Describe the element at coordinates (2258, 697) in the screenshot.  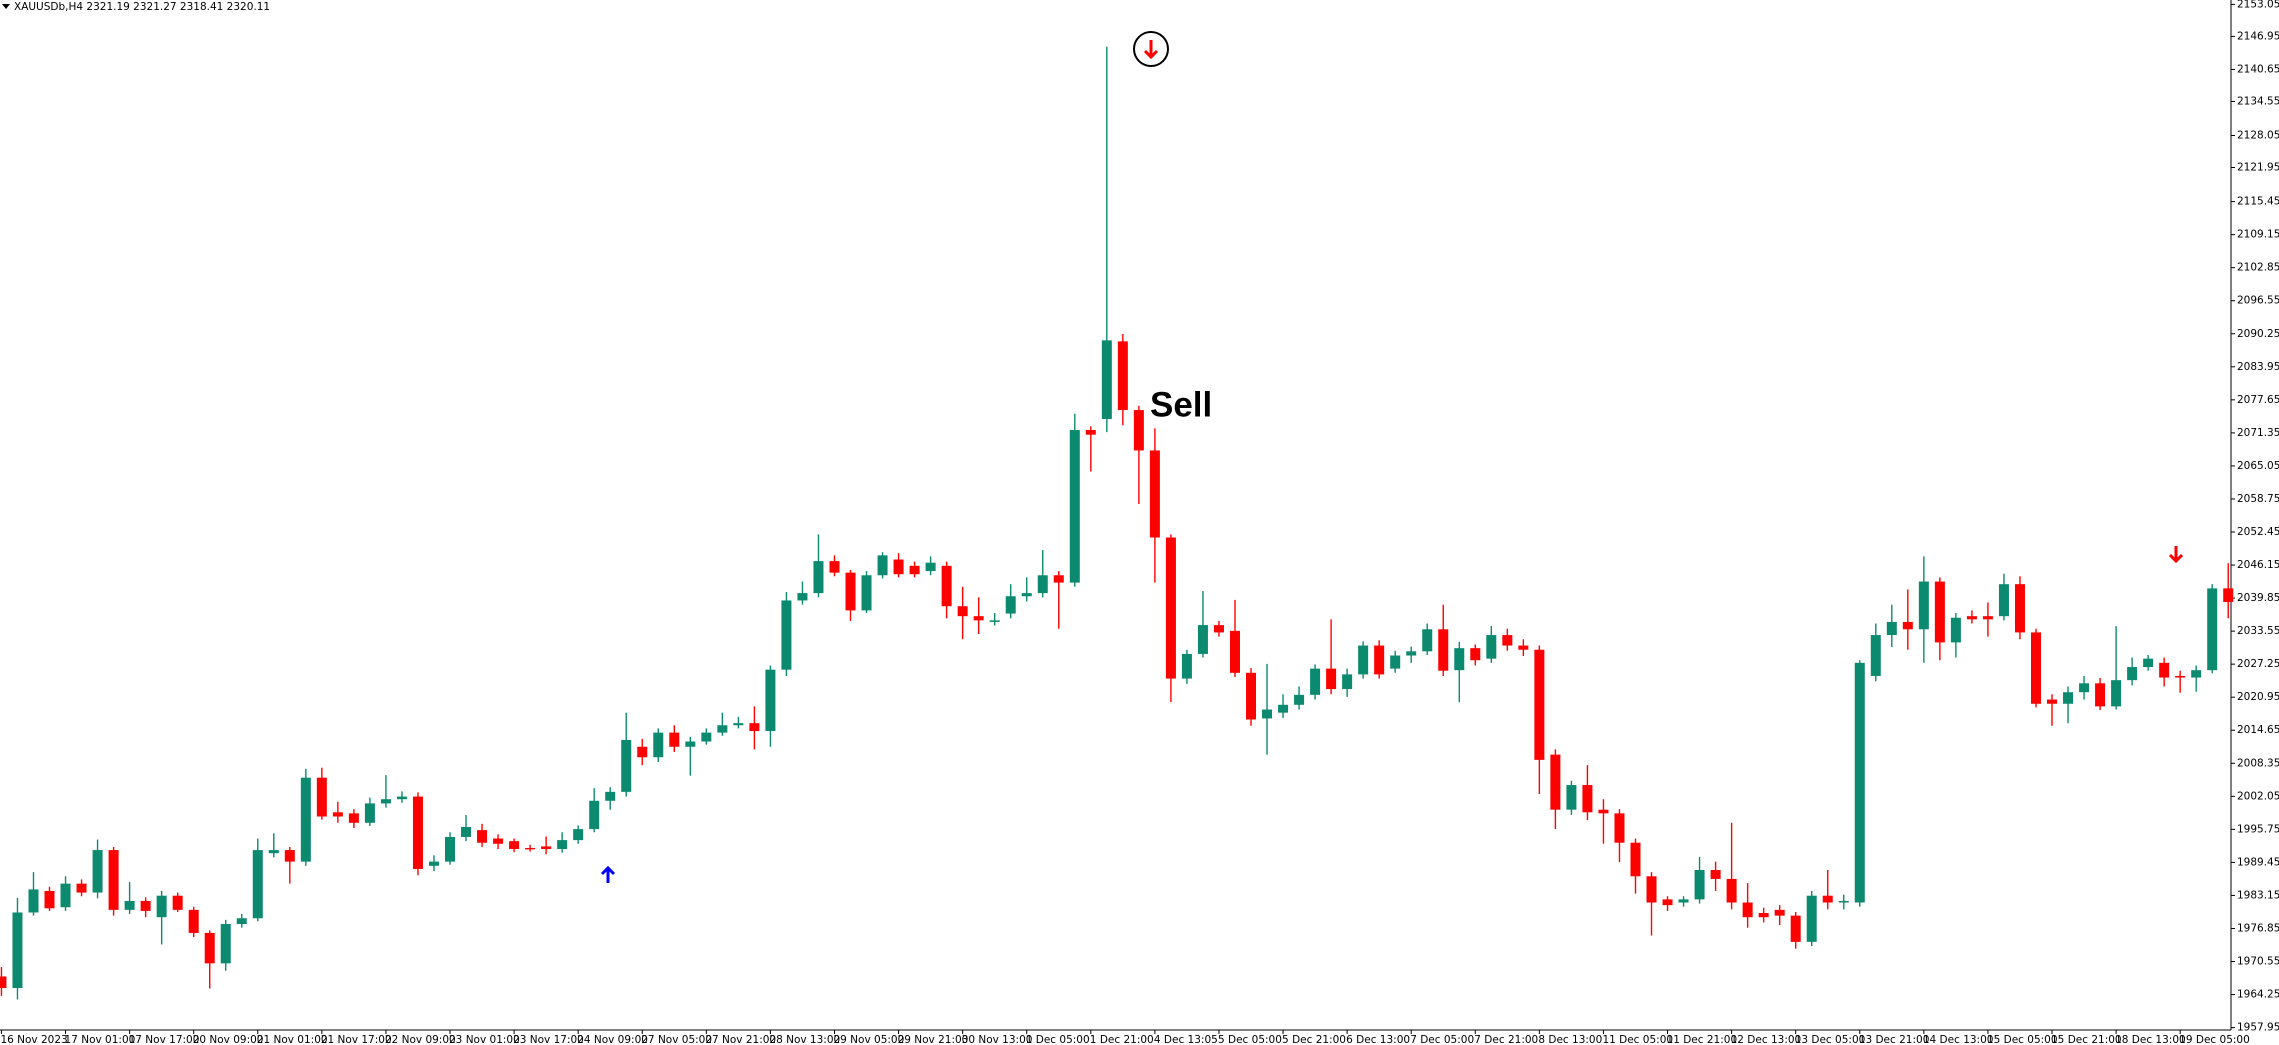
I see `y-tick-label: 2020.95` at that location.